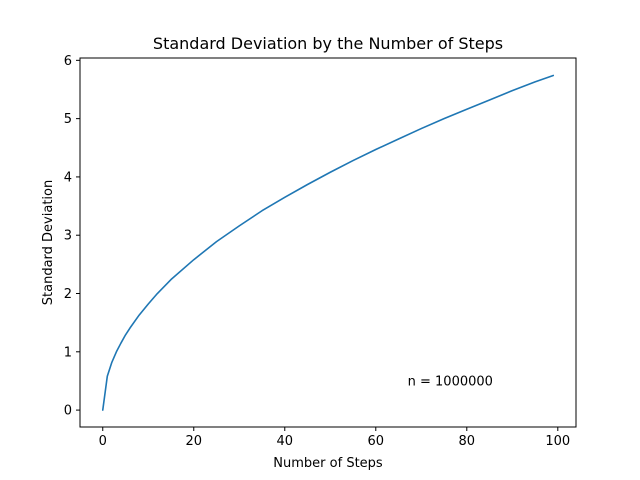 Image resolution: width=640 pixels, height=480 pixels. Describe the element at coordinates (68, 177) in the screenshot. I see `y-tick-label-4: 4` at that location.